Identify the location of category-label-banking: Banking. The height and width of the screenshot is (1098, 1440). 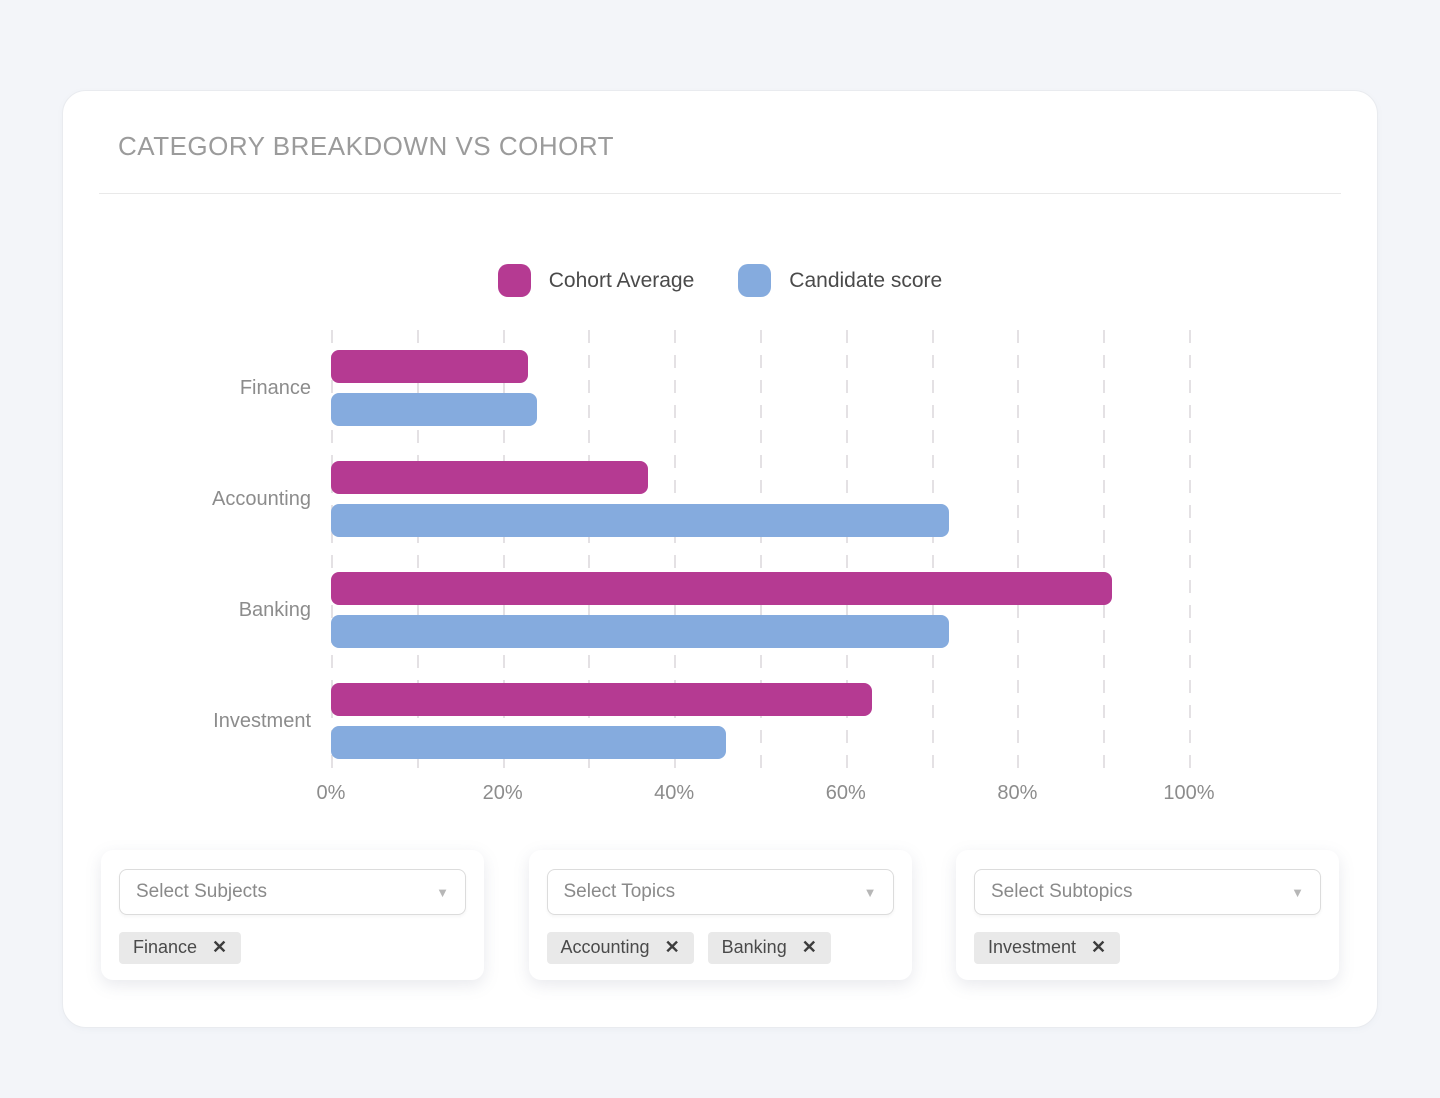
(274, 609).